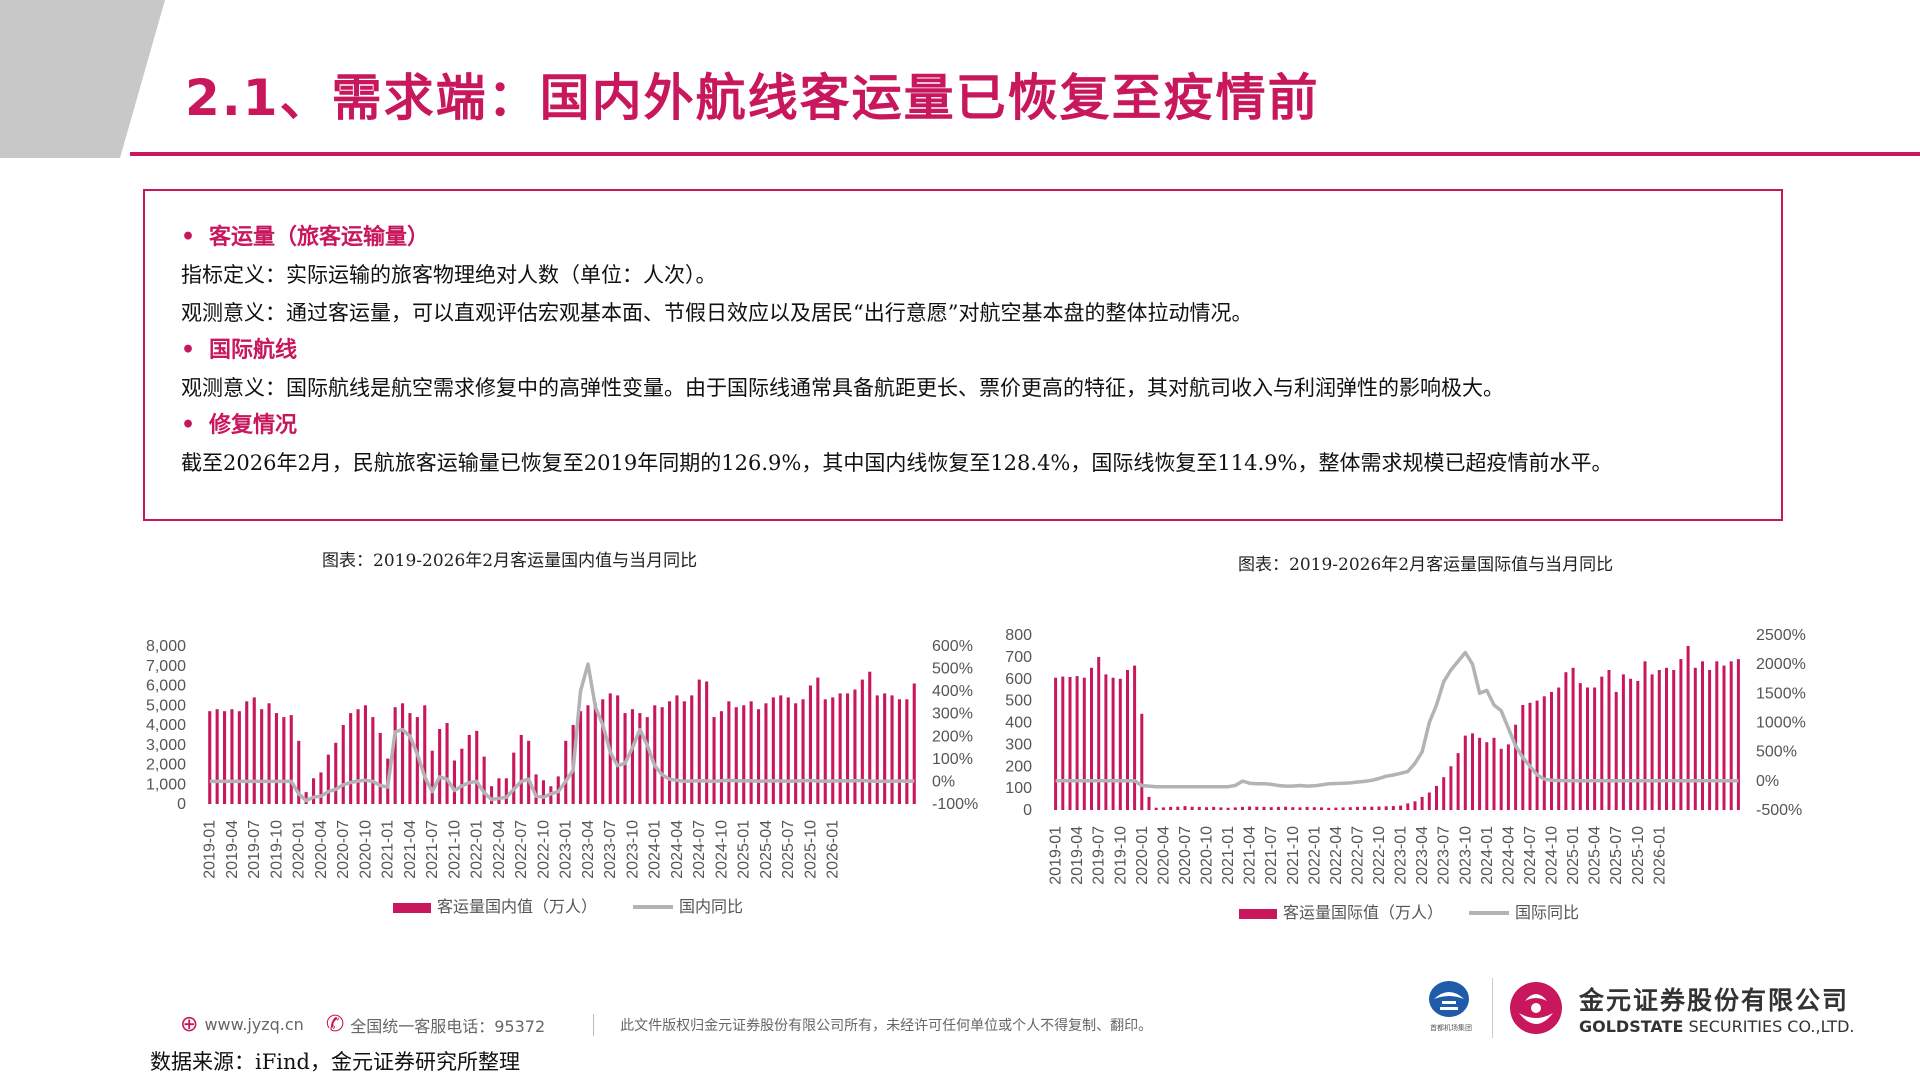  I want to click on x-tick-label: 2022-07, so click(1357, 855).